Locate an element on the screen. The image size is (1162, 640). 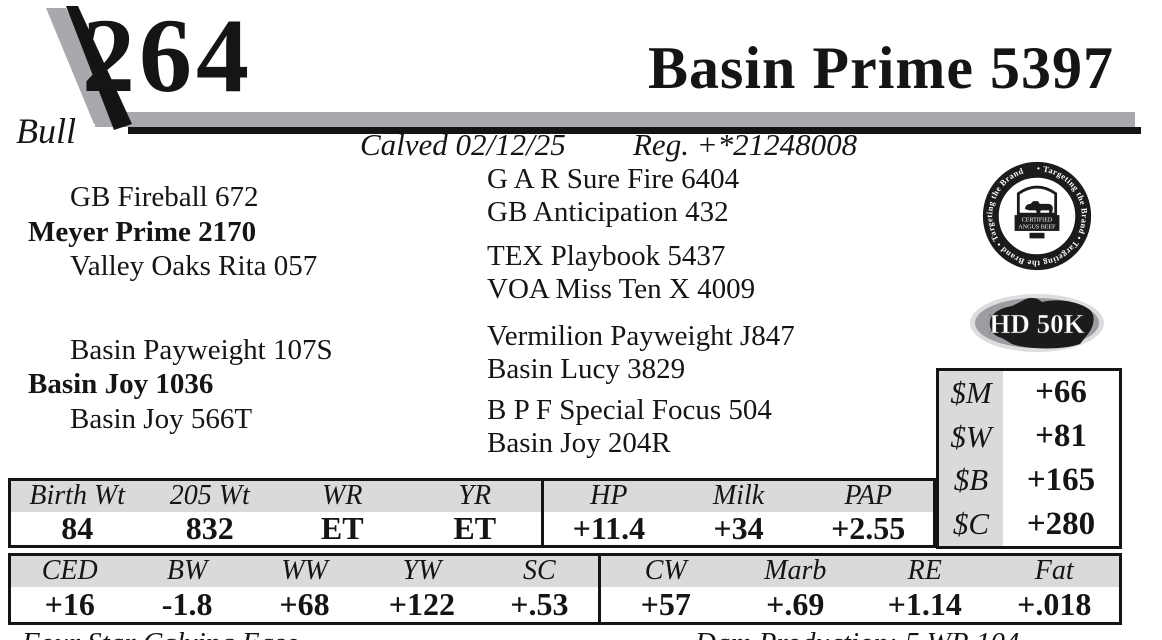
epd-header-row: CW Marb RE Fat is located at coordinates (860, 571).